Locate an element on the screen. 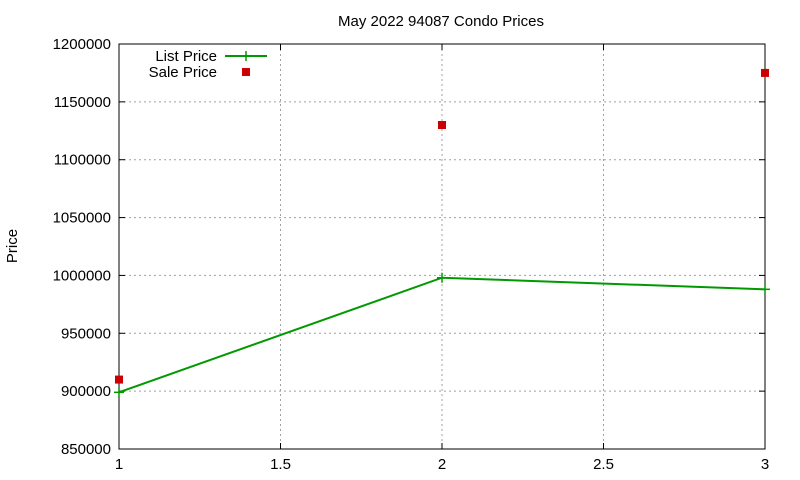 Image resolution: width=800 pixels, height=480 pixels. y-axis-label: Price is located at coordinates (12, 246).